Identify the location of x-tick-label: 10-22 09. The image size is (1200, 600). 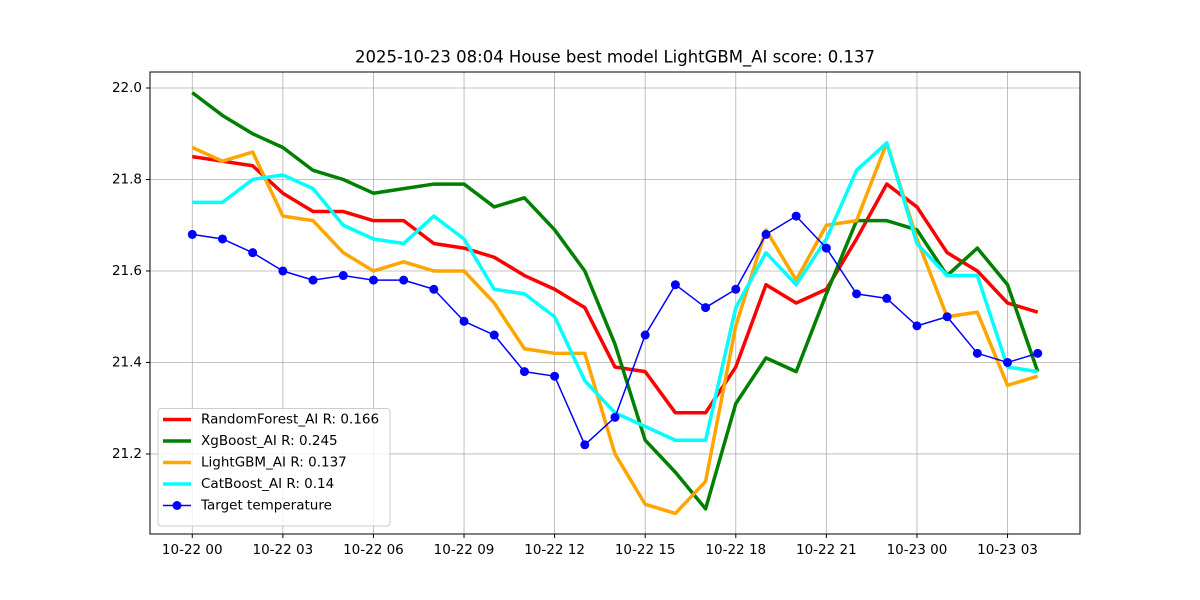
(464, 550).